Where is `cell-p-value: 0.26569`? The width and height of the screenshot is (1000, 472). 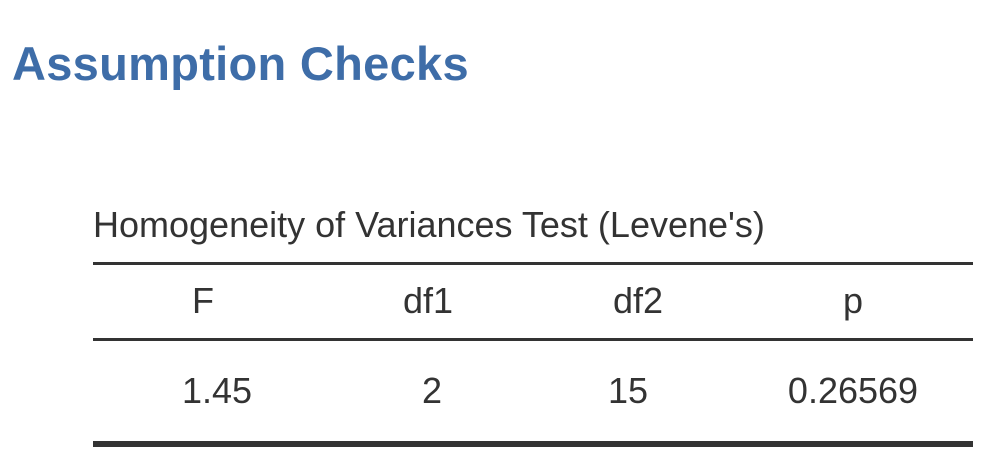
cell-p-value: 0.26569 is located at coordinates (853, 390).